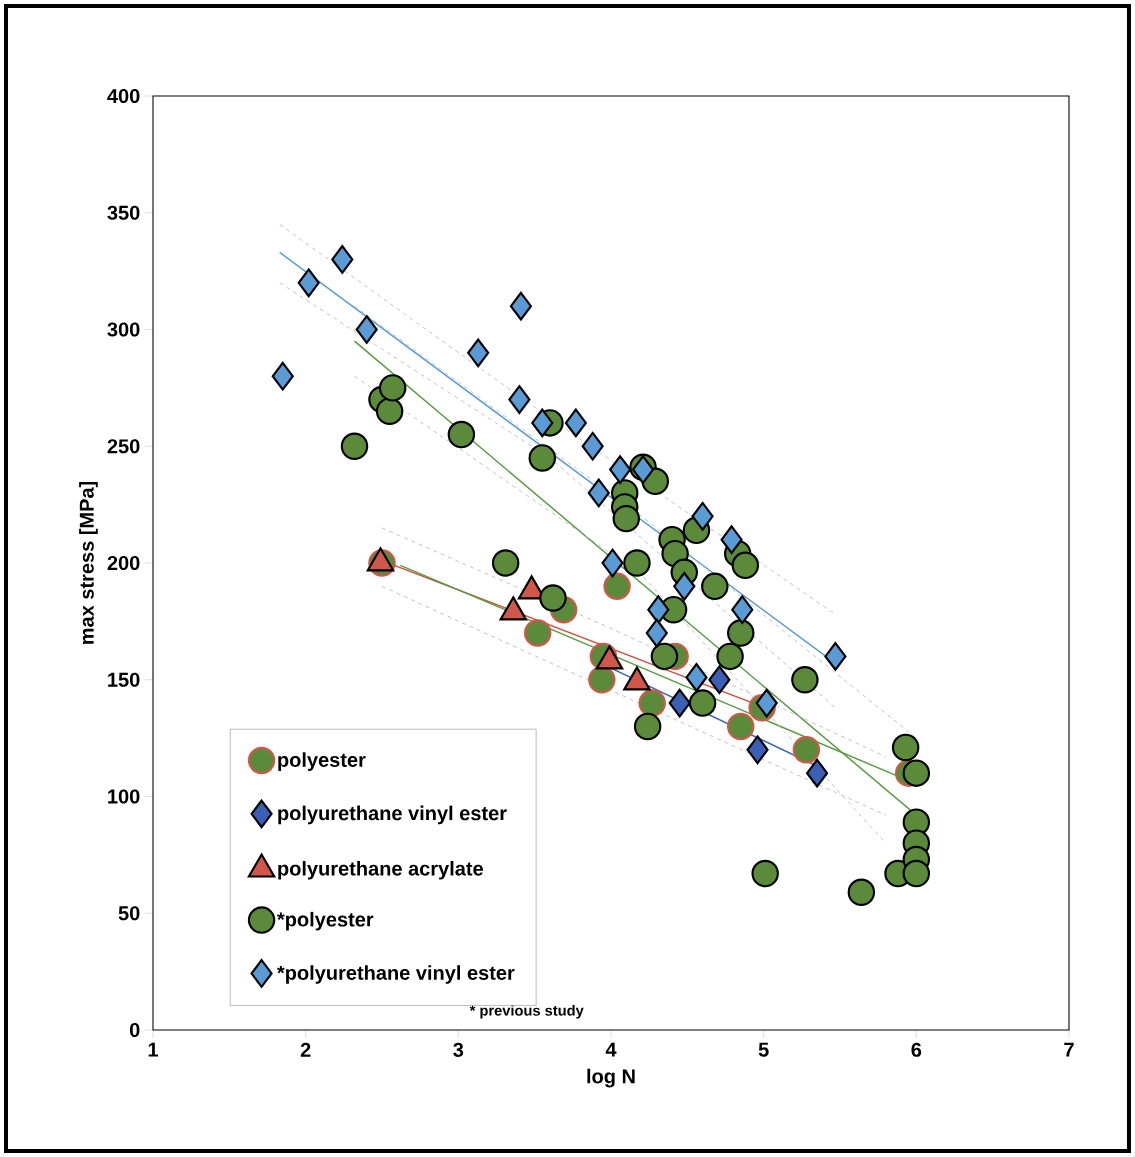  What do you see at coordinates (325, 921) in the screenshot?
I see `legend-label: *polyester` at bounding box center [325, 921].